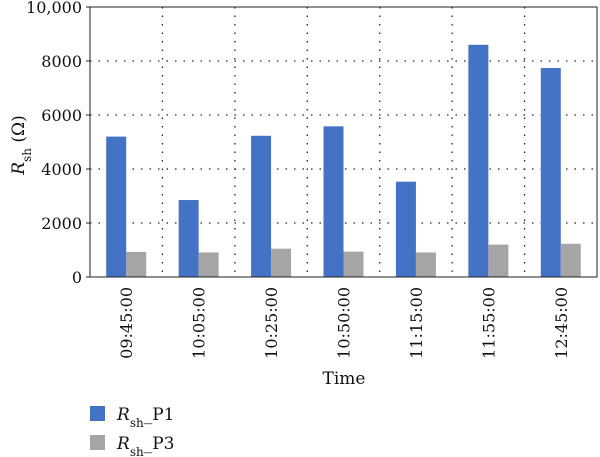 Image resolution: width=600 pixels, height=457 pixels. What do you see at coordinates (21, 145) in the screenshot?
I see `y-axis-title: Rsh (Ω)` at bounding box center [21, 145].